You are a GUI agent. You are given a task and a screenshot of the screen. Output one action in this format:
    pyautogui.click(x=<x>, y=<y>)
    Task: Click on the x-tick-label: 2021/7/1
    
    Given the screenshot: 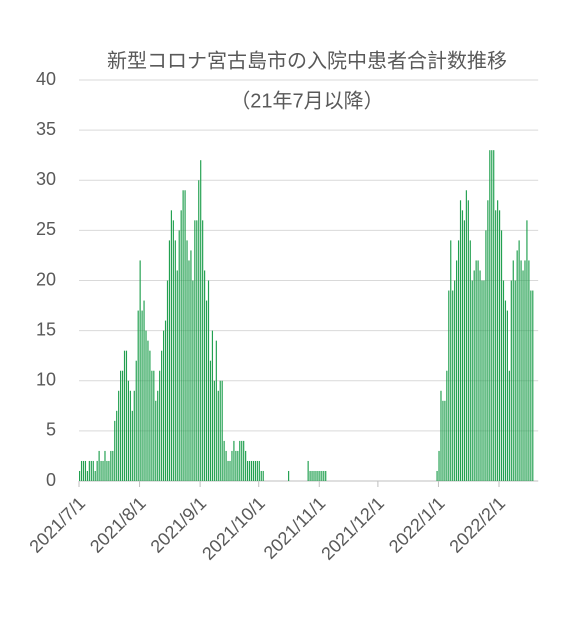 What is the action you would take?
    pyautogui.click(x=57, y=525)
    